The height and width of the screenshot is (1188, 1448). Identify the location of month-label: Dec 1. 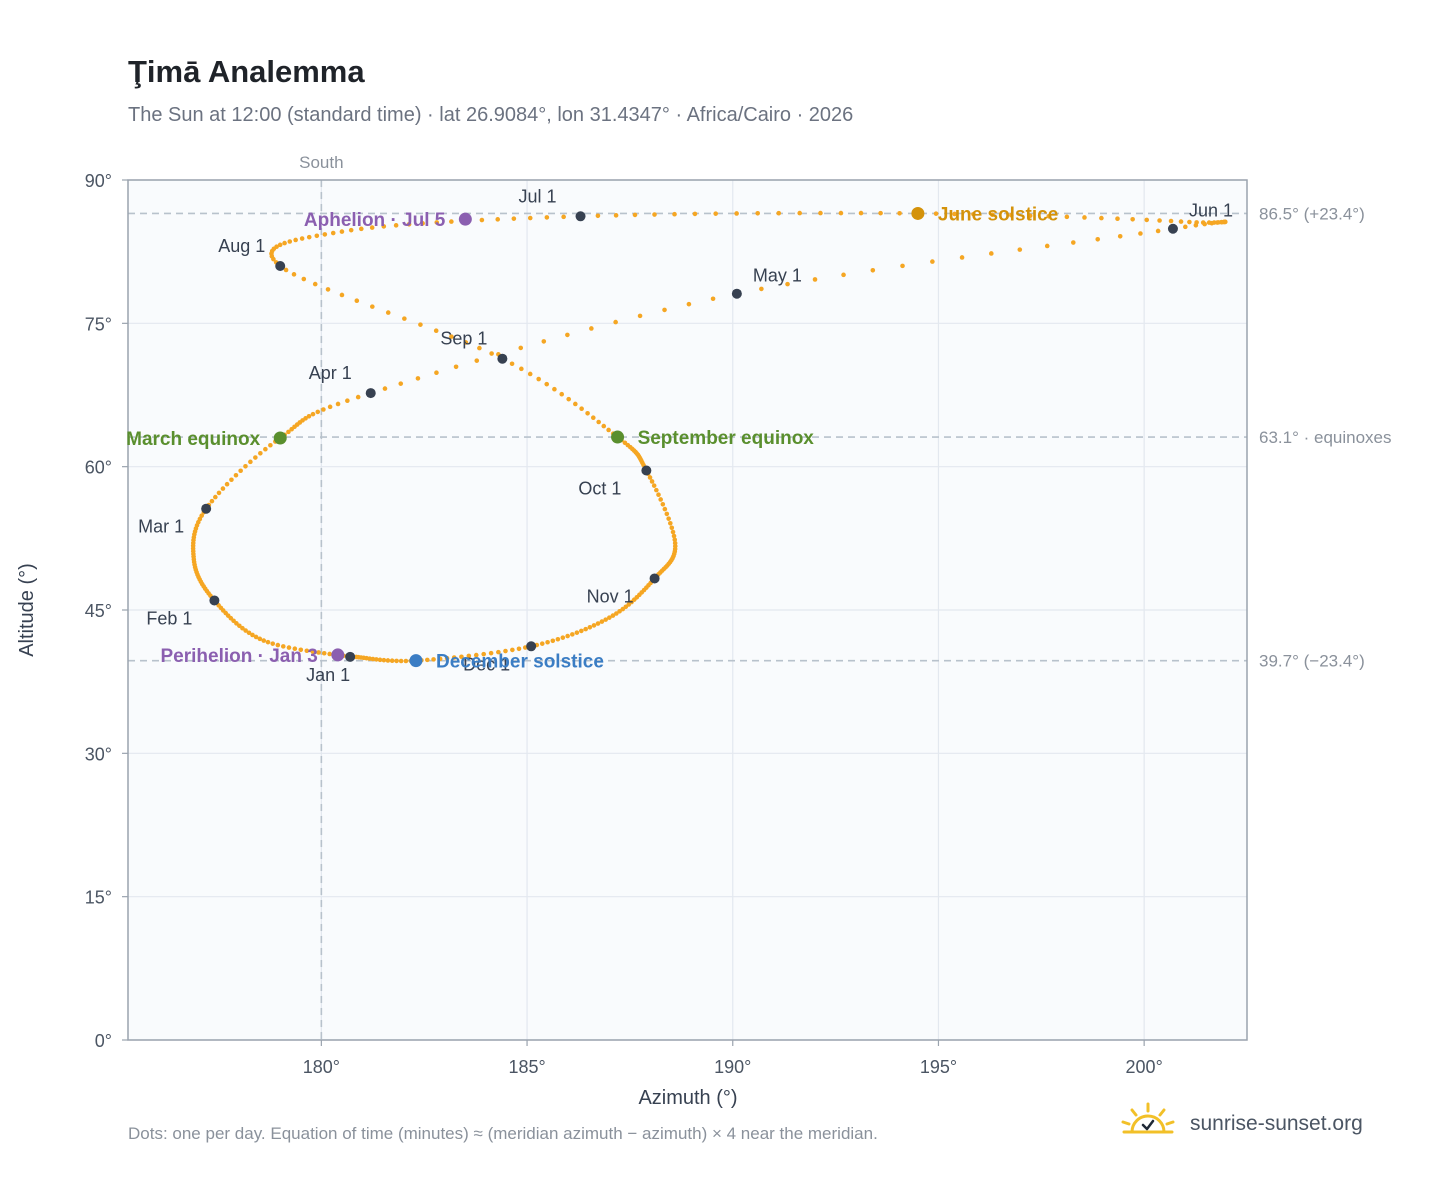
(486, 664).